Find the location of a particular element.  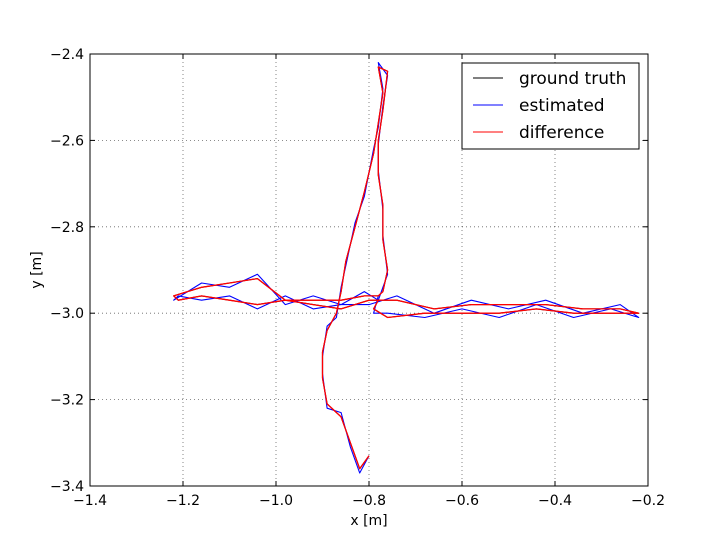

legend-label-estimated: estimated is located at coordinates (562, 106).